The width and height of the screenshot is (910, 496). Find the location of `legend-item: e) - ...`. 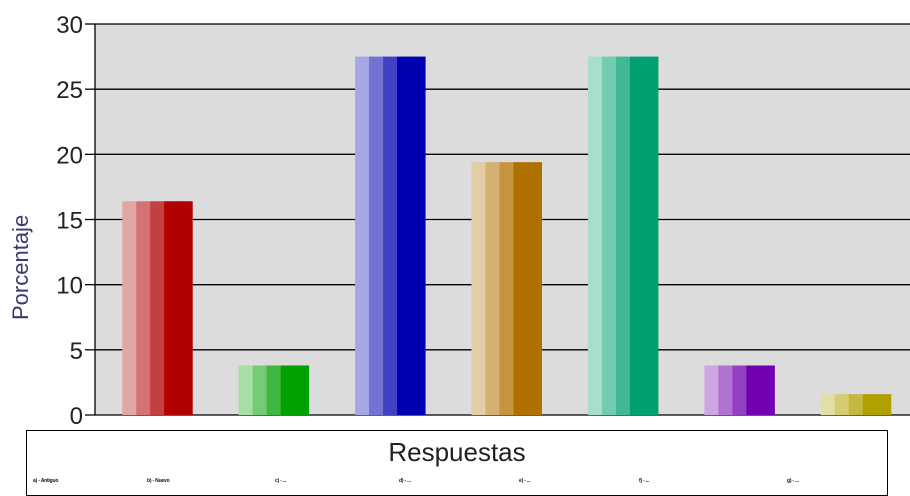

legend-item: e) - ... is located at coordinates (525, 481).